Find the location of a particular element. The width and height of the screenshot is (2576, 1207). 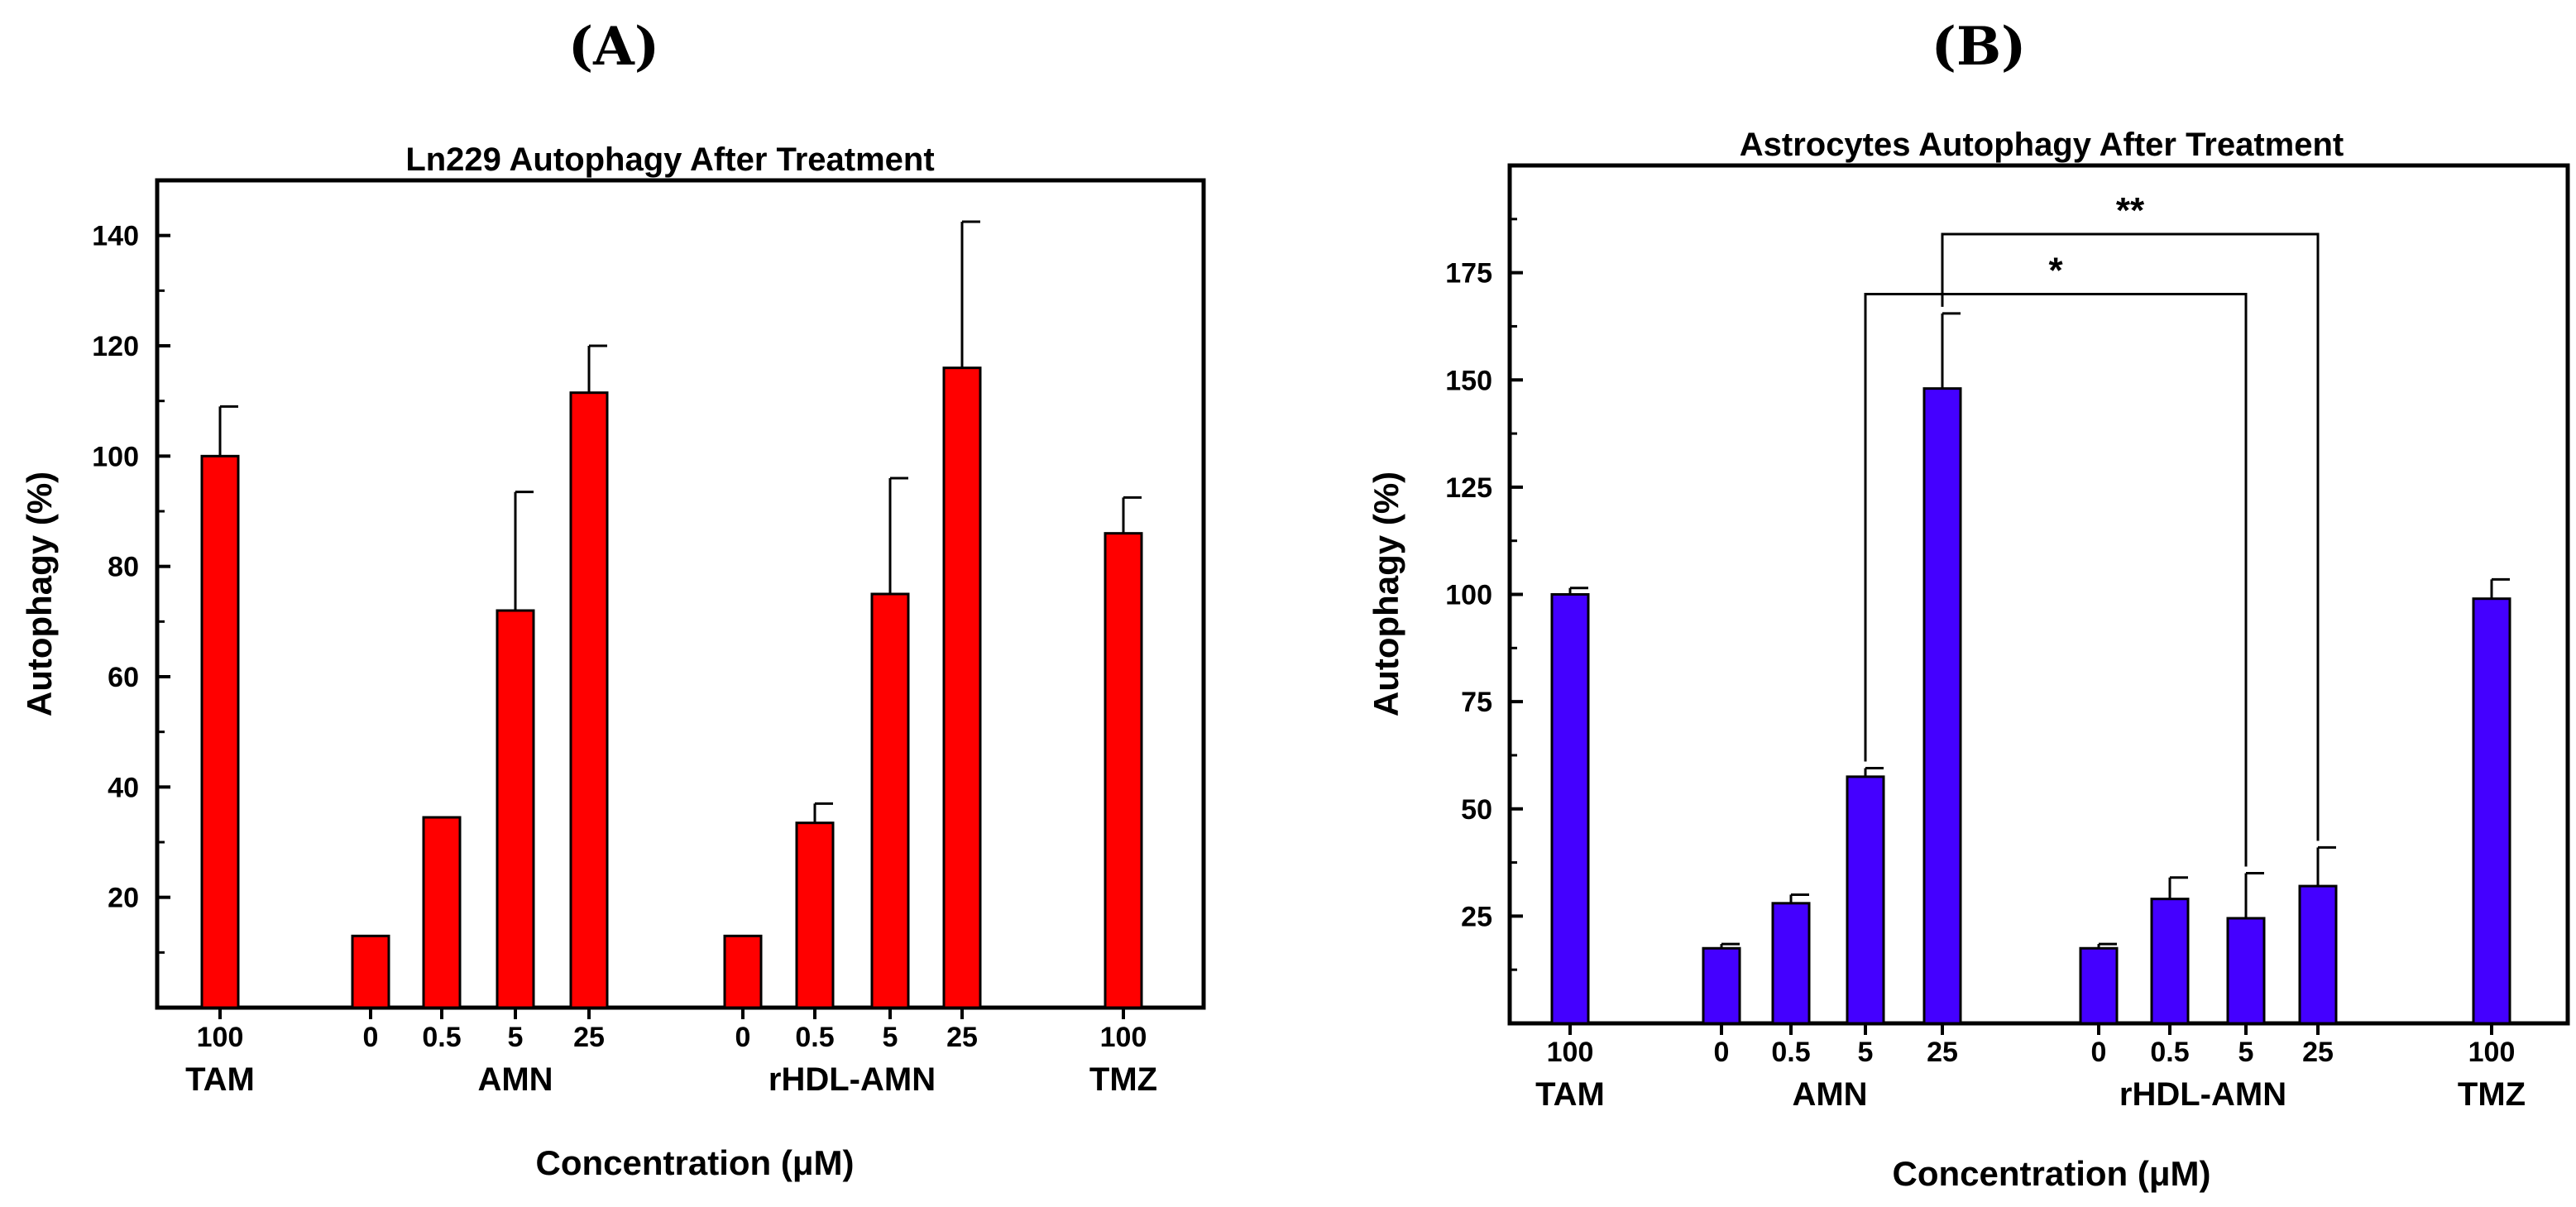

y-tick-label: 140 is located at coordinates (116, 237).